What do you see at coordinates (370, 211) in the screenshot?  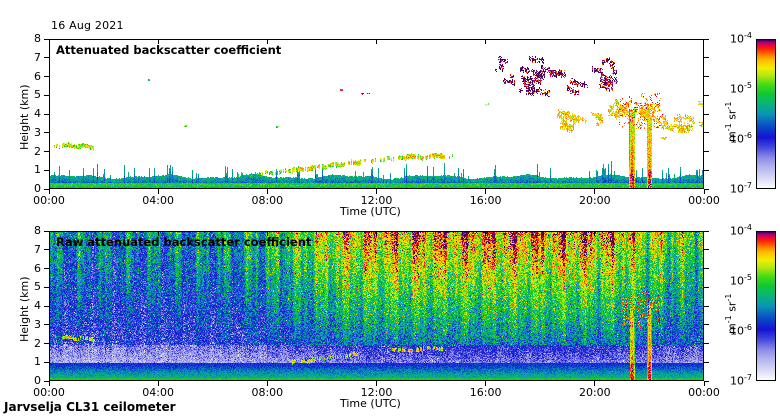 I see `x-axis-label-top: Time (UTC)` at bounding box center [370, 211].